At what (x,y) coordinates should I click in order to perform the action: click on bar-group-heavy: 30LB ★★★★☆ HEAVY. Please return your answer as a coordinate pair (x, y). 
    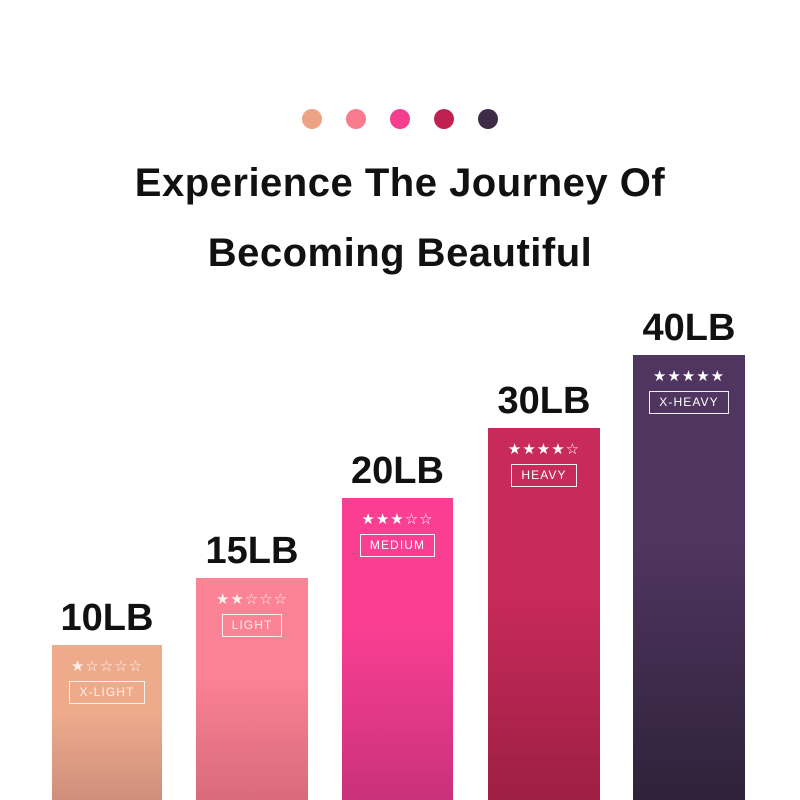
    Looking at the image, I should click on (544, 584).